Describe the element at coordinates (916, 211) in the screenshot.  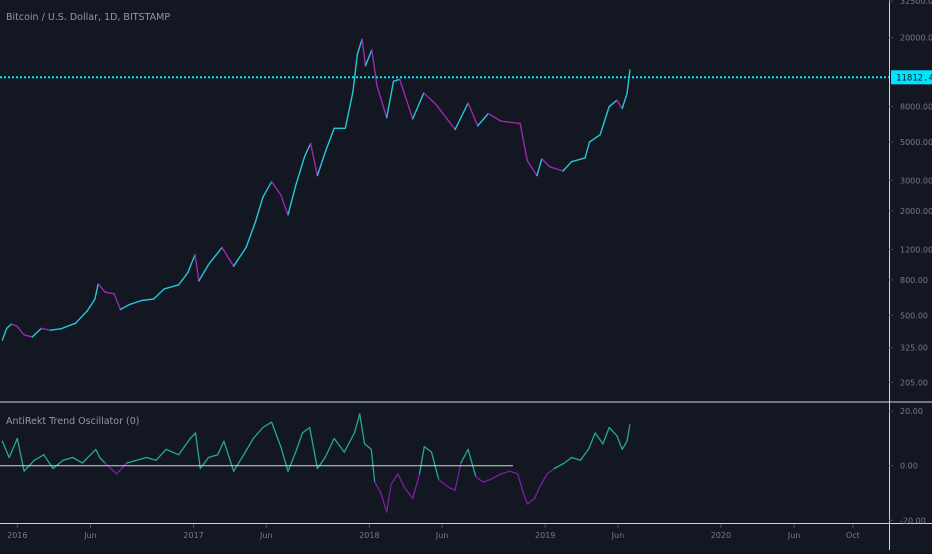
I see `price-axis-label: 2000.00` at that location.